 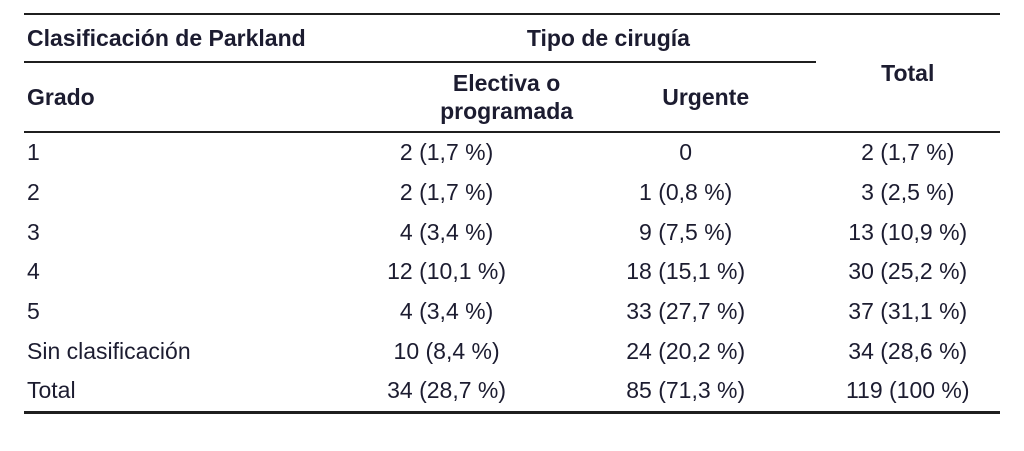 What do you see at coordinates (447, 271) in the screenshot?
I see `cell-elective: 12 (10,1 %)` at bounding box center [447, 271].